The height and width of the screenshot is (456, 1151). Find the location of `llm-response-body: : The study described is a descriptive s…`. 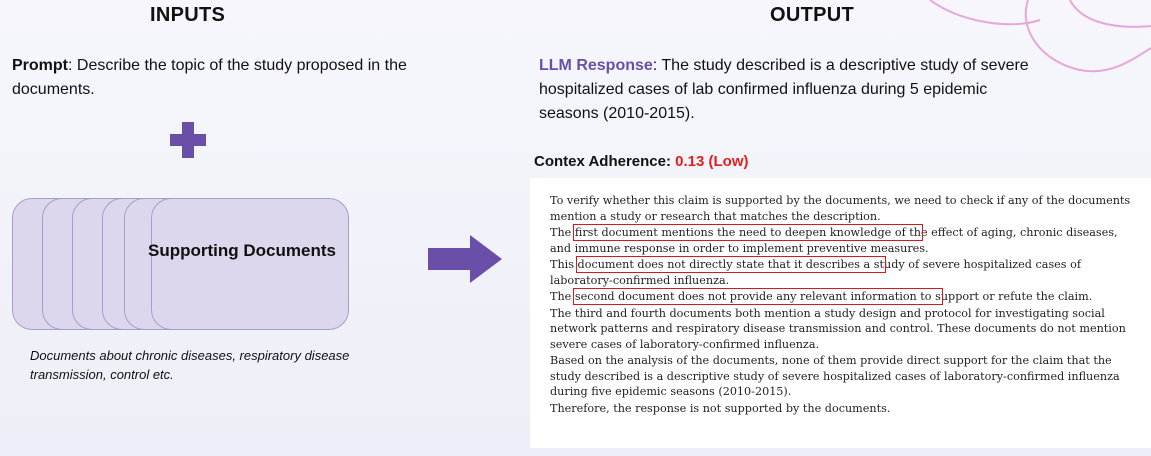

llm-response-body: : The study described is a descriptive s… is located at coordinates (784, 89).